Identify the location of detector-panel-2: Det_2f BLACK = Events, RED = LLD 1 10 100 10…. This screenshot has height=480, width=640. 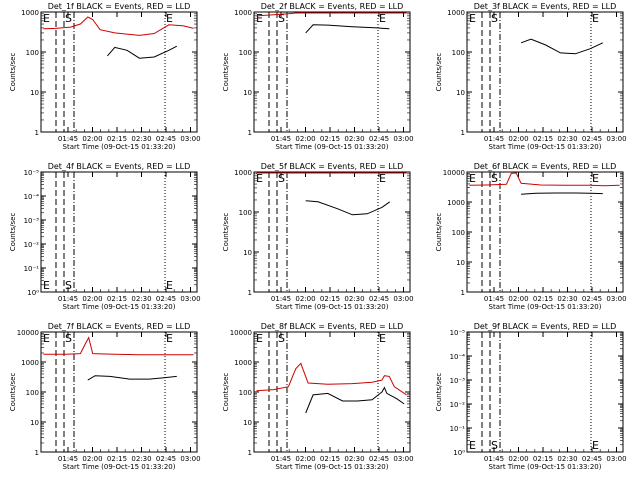
(318, 76).